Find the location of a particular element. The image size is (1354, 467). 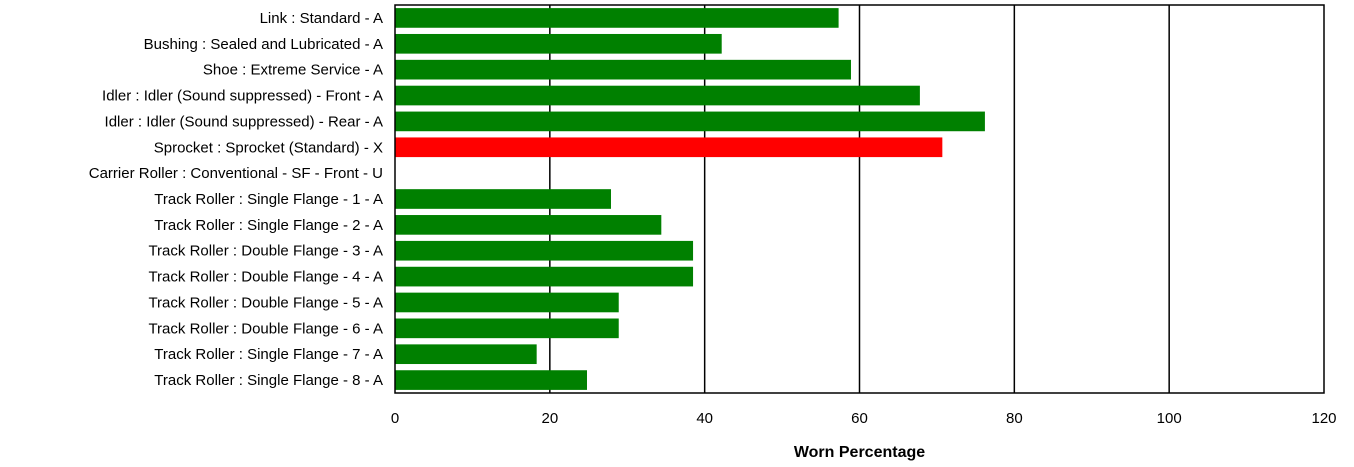

x-tick-label: 100 is located at coordinates (1169, 418).